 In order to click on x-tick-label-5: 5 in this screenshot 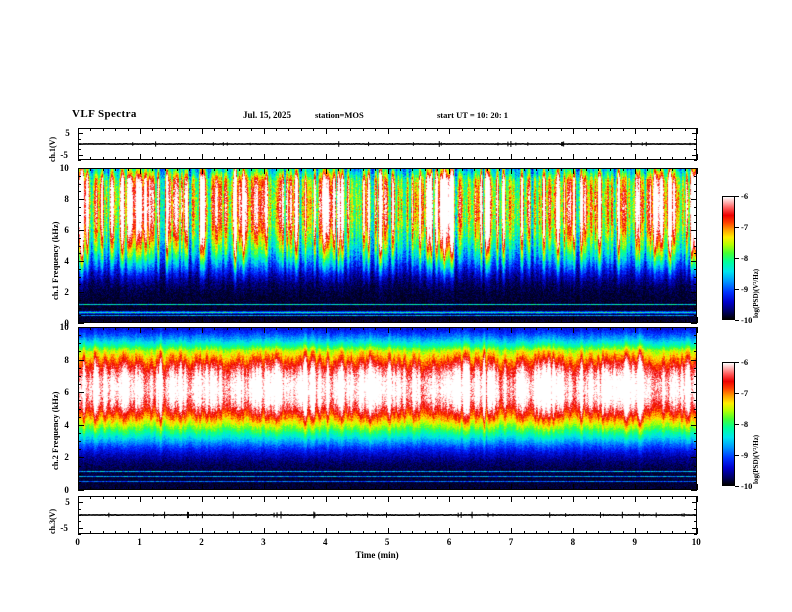, I will do `click(387, 542)`.